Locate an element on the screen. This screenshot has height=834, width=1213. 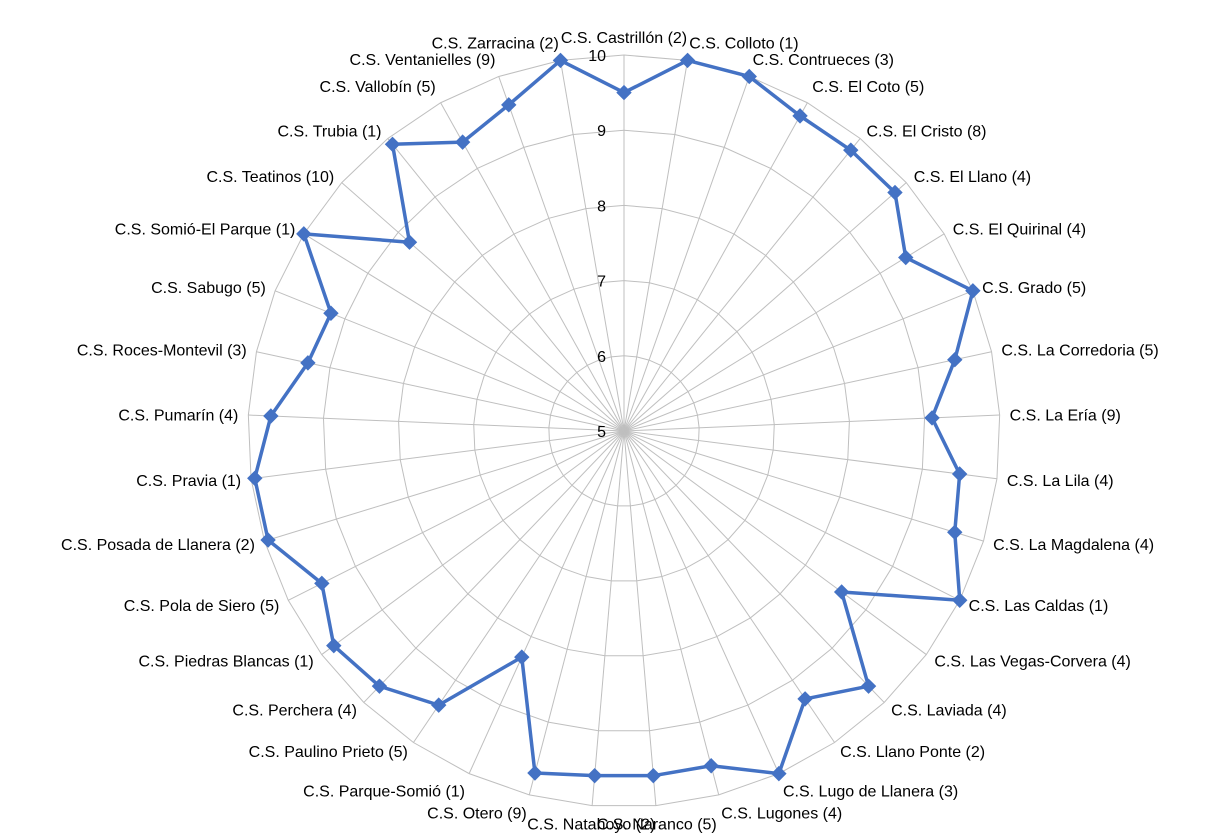
category-label: C.S. Otero (9) is located at coordinates (477, 814).